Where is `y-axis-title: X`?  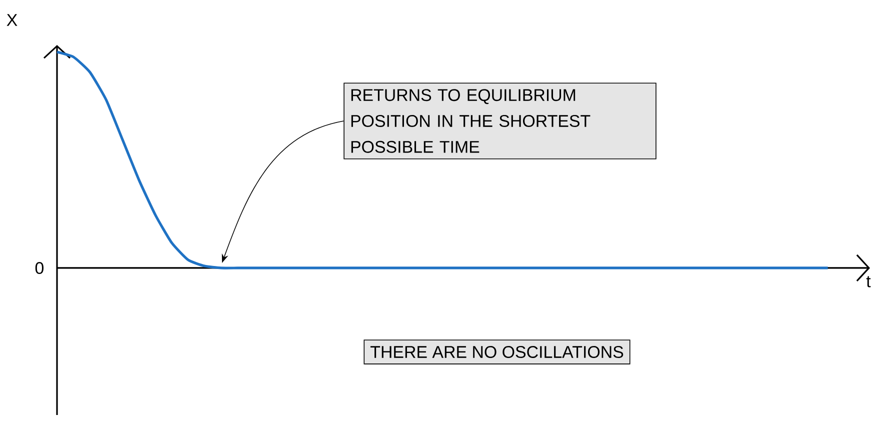
y-axis-title: X is located at coordinates (12, 20).